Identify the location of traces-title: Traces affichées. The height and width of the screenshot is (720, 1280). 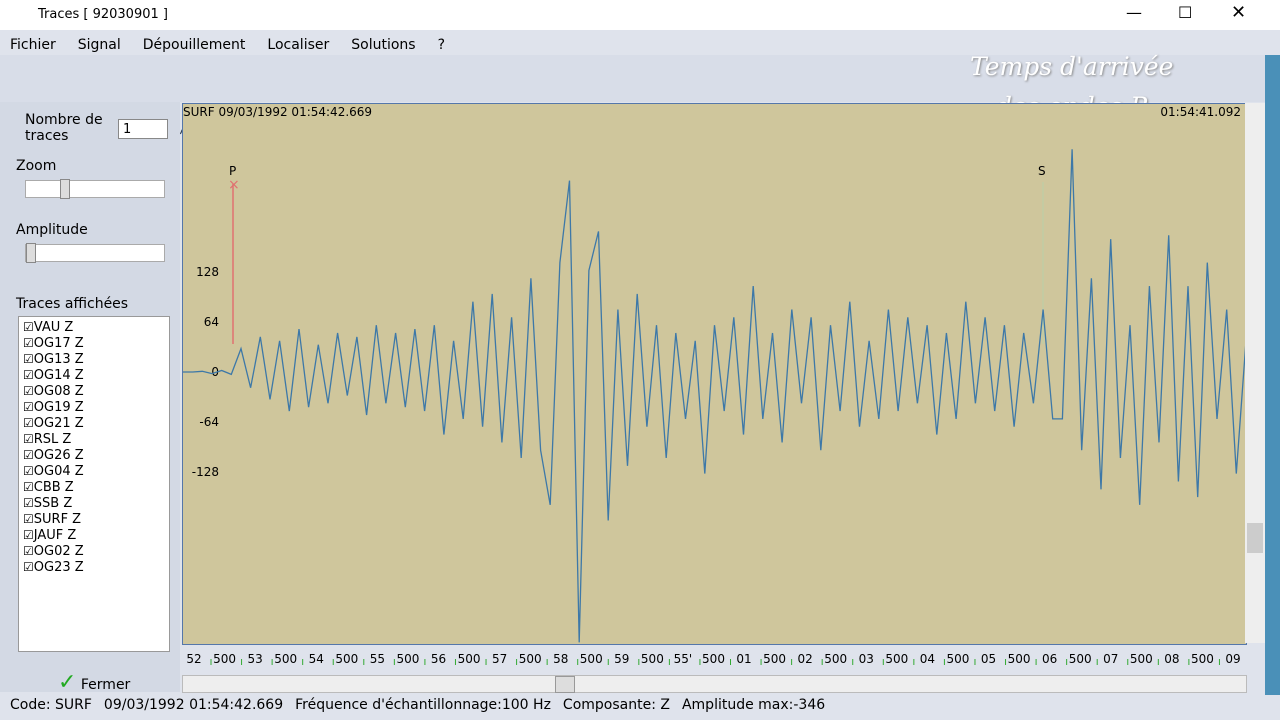
(72, 304).